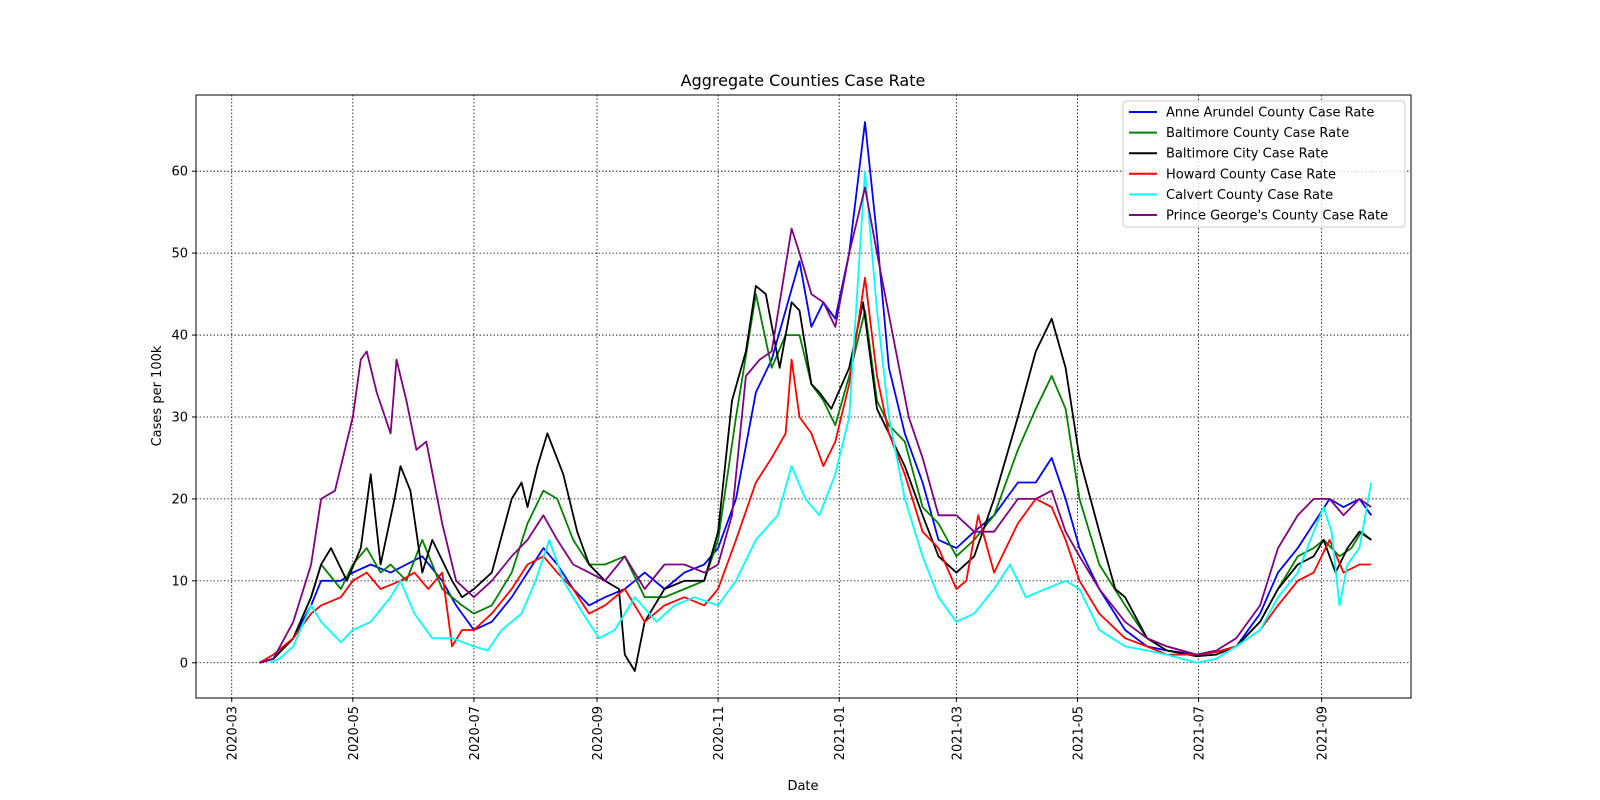 This screenshot has height=800, width=1600. Describe the element at coordinates (179, 417) in the screenshot. I see `y-tick-label: 30` at that location.